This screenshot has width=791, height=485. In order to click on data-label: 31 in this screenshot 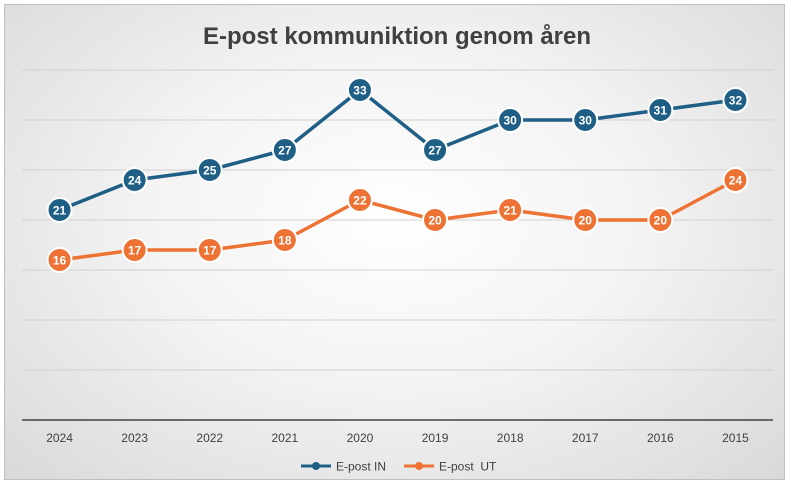, I will do `click(661, 111)`.